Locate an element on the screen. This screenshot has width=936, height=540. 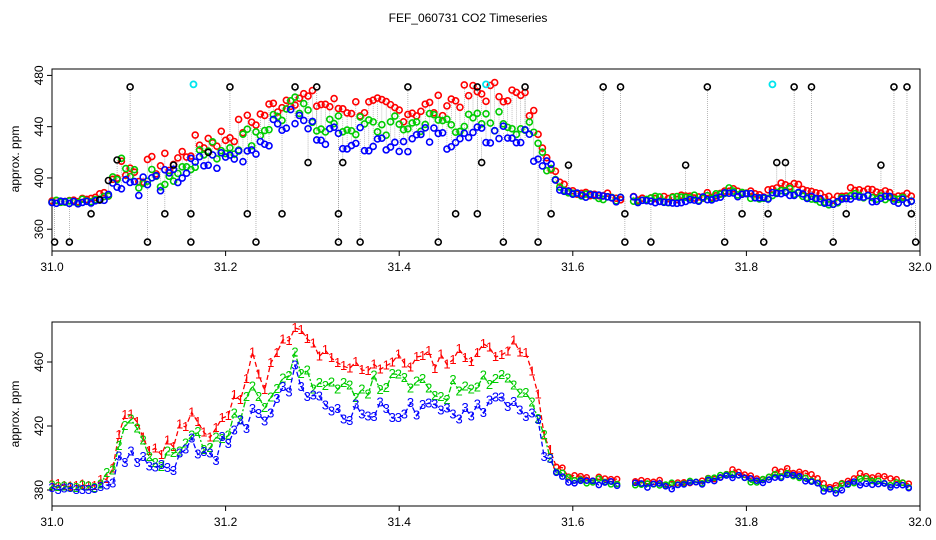
chart-title: FEF_060731 CO2 Timeseries is located at coordinates (468, 18).